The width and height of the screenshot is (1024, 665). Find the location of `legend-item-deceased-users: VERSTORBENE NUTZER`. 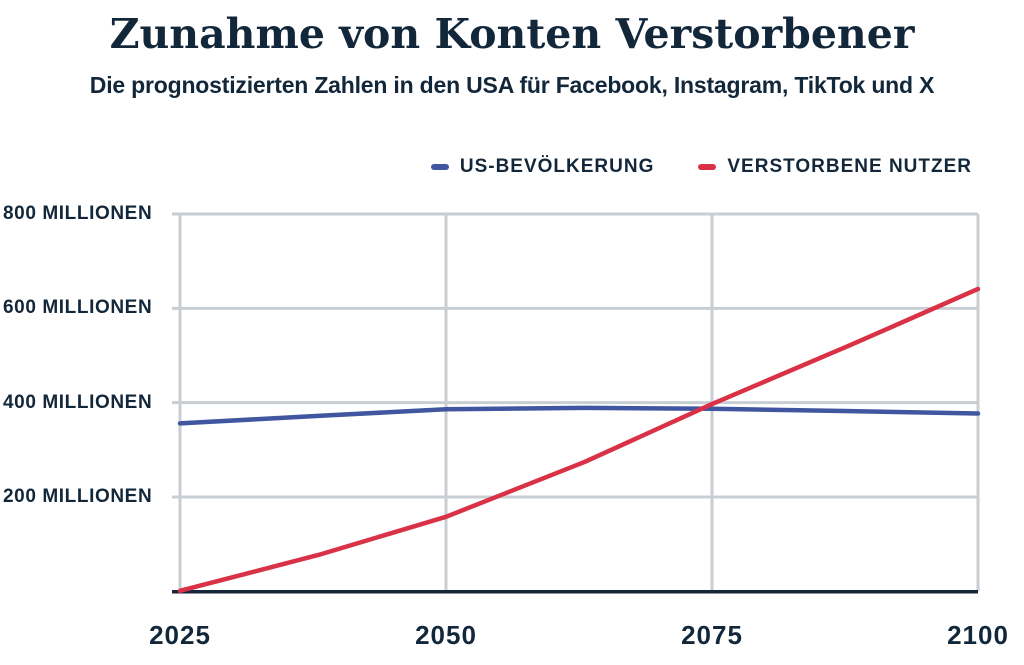

legend-item-deceased-users: VERSTORBENE NUTZER is located at coordinates (835, 167).